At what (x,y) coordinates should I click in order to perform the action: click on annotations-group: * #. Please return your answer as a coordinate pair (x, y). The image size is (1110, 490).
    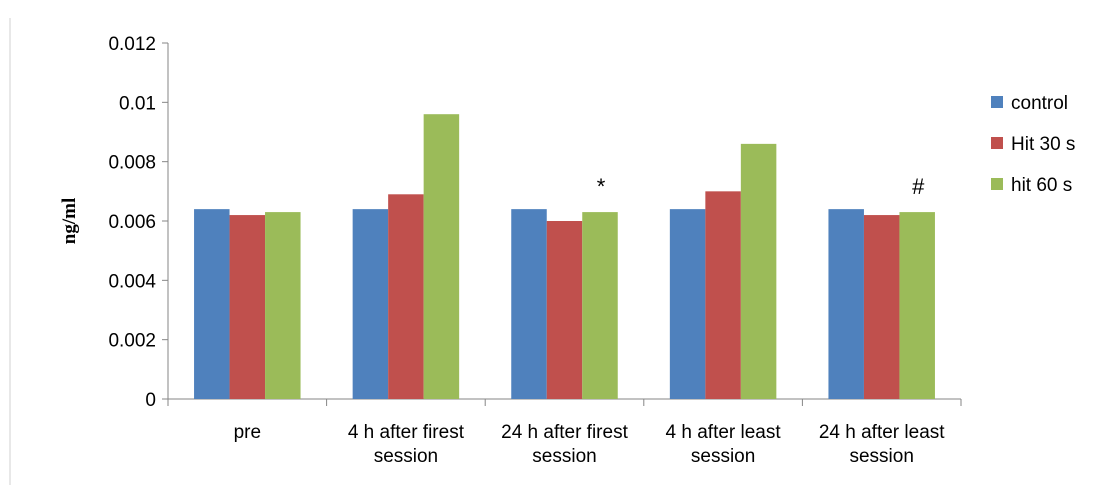
    Looking at the image, I should click on (761, 186).